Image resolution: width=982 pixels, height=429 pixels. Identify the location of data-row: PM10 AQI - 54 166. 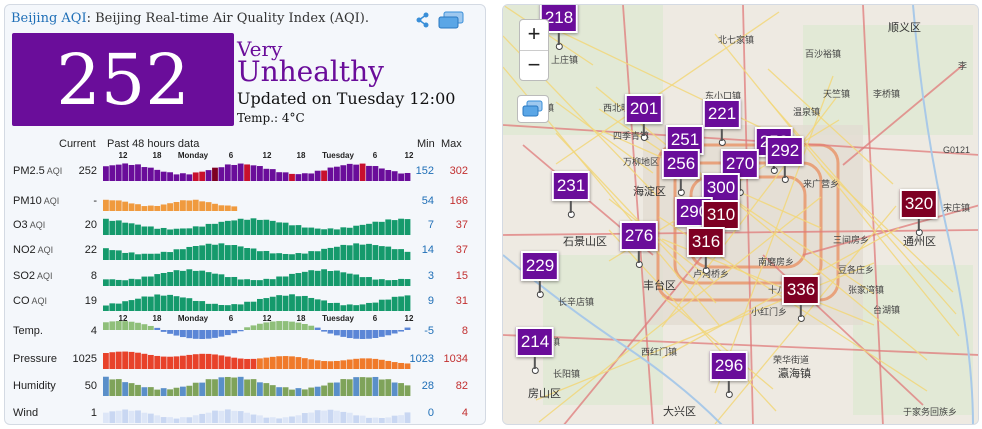
(245, 200).